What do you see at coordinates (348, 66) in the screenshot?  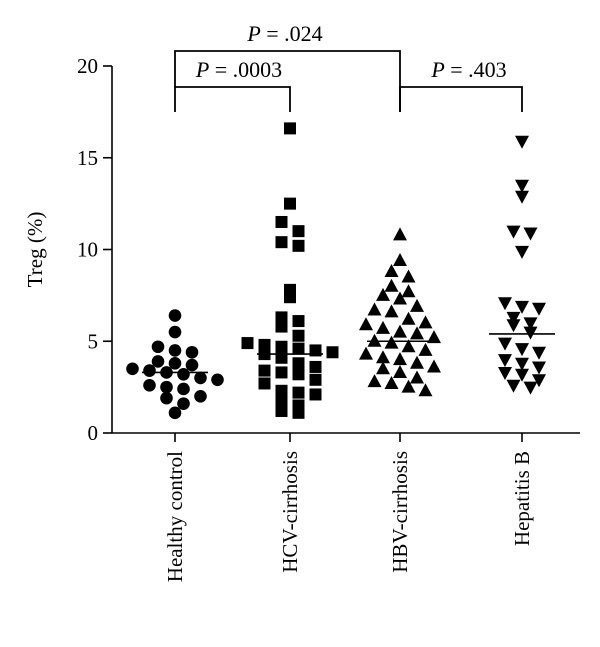 I see `significance-brackets: P = .024 P = .0003 P = .403` at bounding box center [348, 66].